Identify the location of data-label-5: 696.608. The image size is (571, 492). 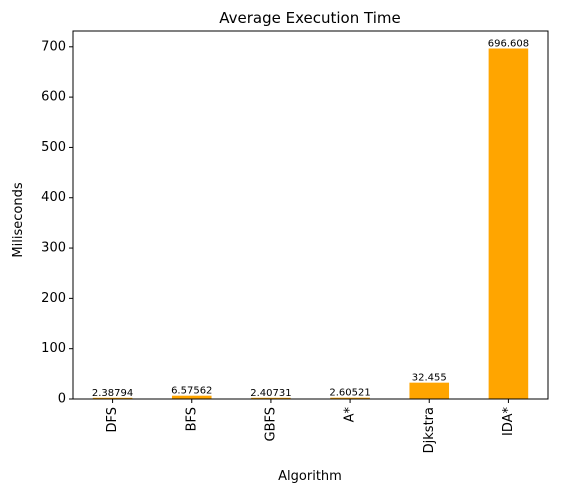
(508, 44).